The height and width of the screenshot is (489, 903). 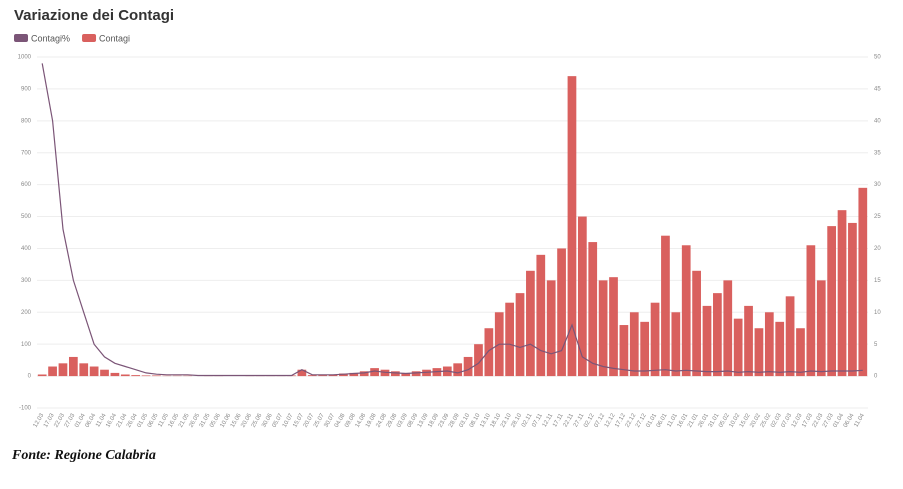 What do you see at coordinates (876, 377) in the screenshot?
I see `y2-tick-label: 0` at bounding box center [876, 377].